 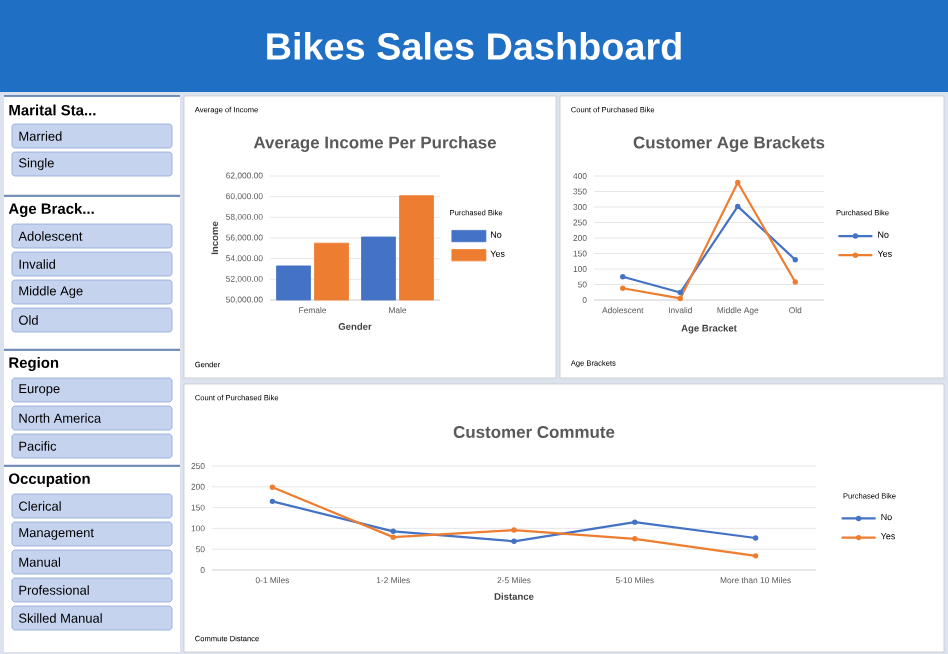 I want to click on chart-title: Customer Commute, so click(x=534, y=432).